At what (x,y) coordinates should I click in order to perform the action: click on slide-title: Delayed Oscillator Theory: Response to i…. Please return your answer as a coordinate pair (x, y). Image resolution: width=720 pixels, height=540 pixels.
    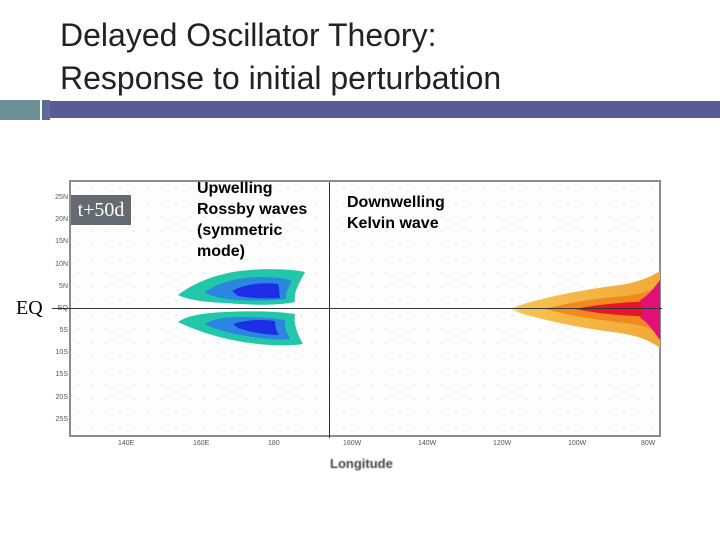
    Looking at the image, I should click on (370, 57).